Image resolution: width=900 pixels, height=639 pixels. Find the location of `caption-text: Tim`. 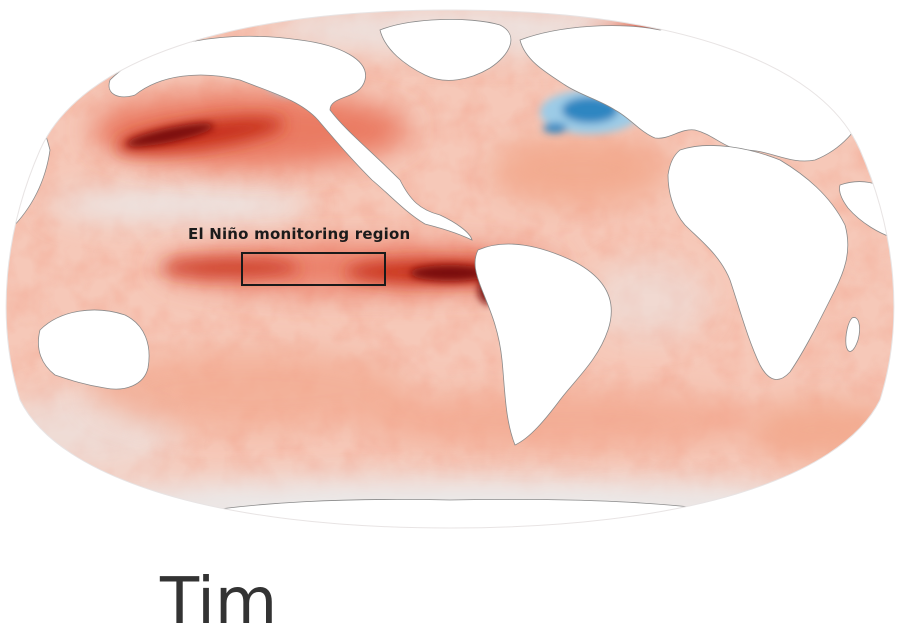

caption-text: Tim is located at coordinates (219, 602).